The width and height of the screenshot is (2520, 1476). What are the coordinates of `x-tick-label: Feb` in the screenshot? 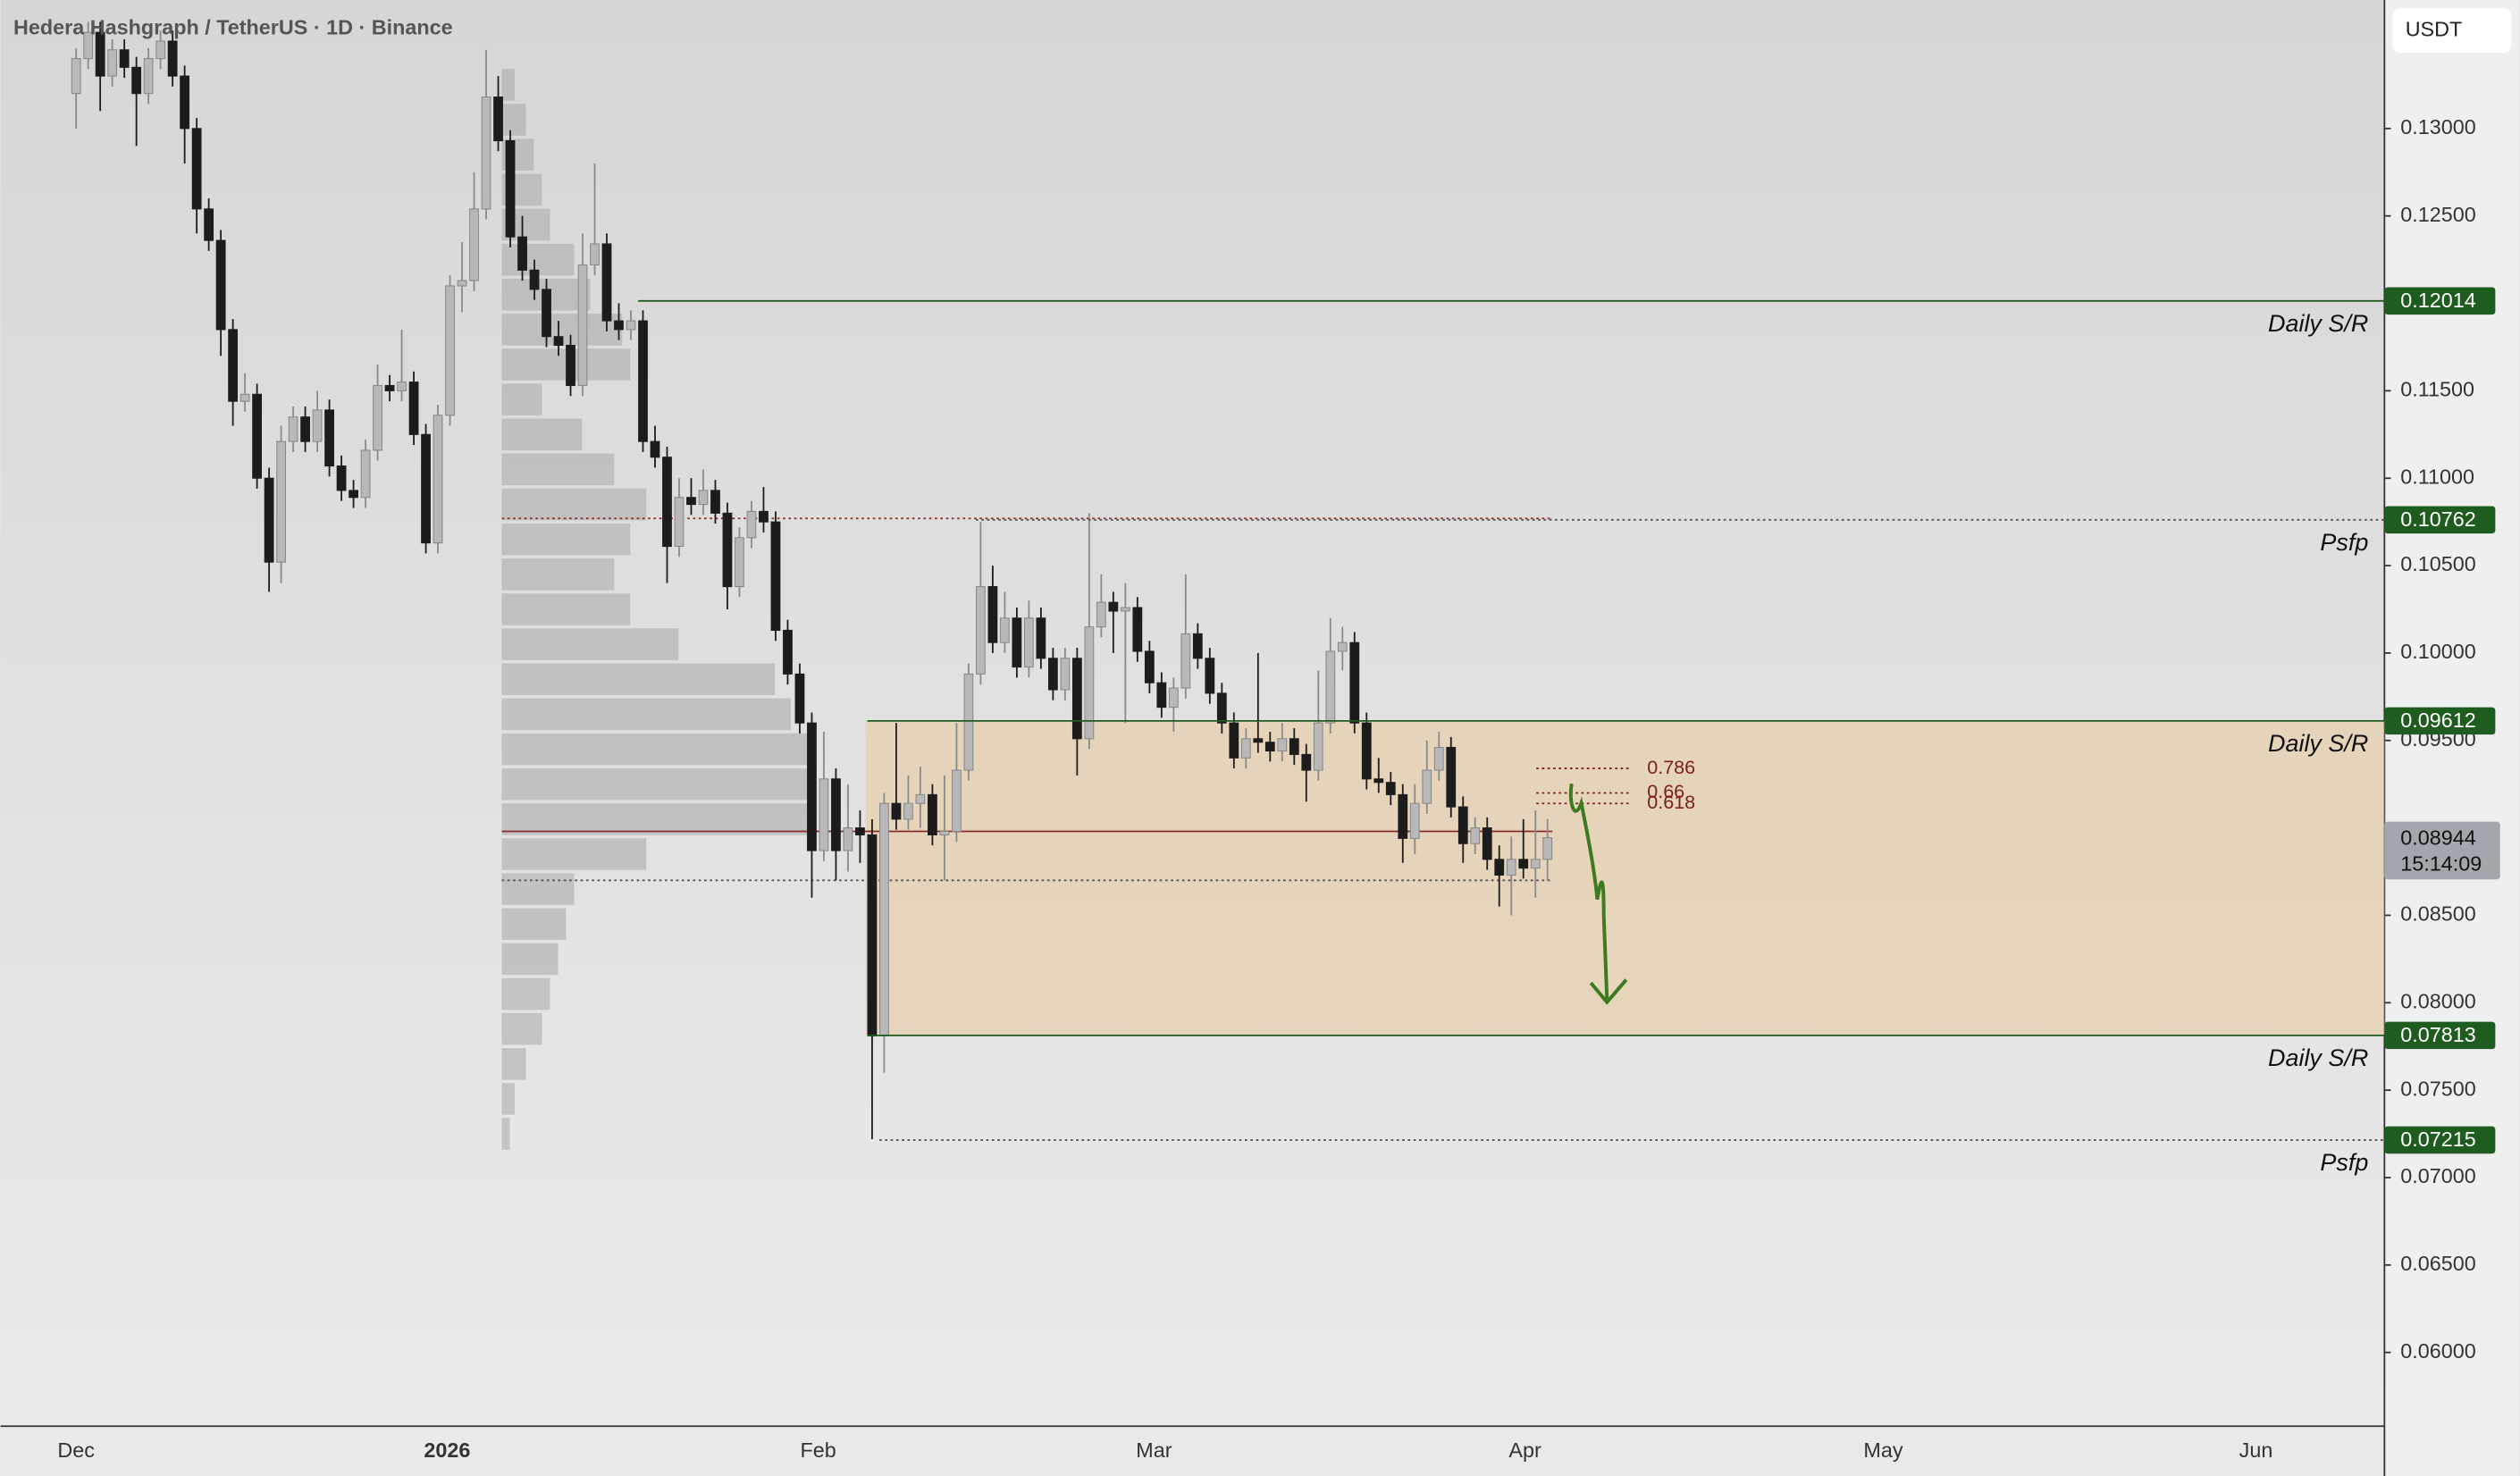 It's located at (818, 1450).